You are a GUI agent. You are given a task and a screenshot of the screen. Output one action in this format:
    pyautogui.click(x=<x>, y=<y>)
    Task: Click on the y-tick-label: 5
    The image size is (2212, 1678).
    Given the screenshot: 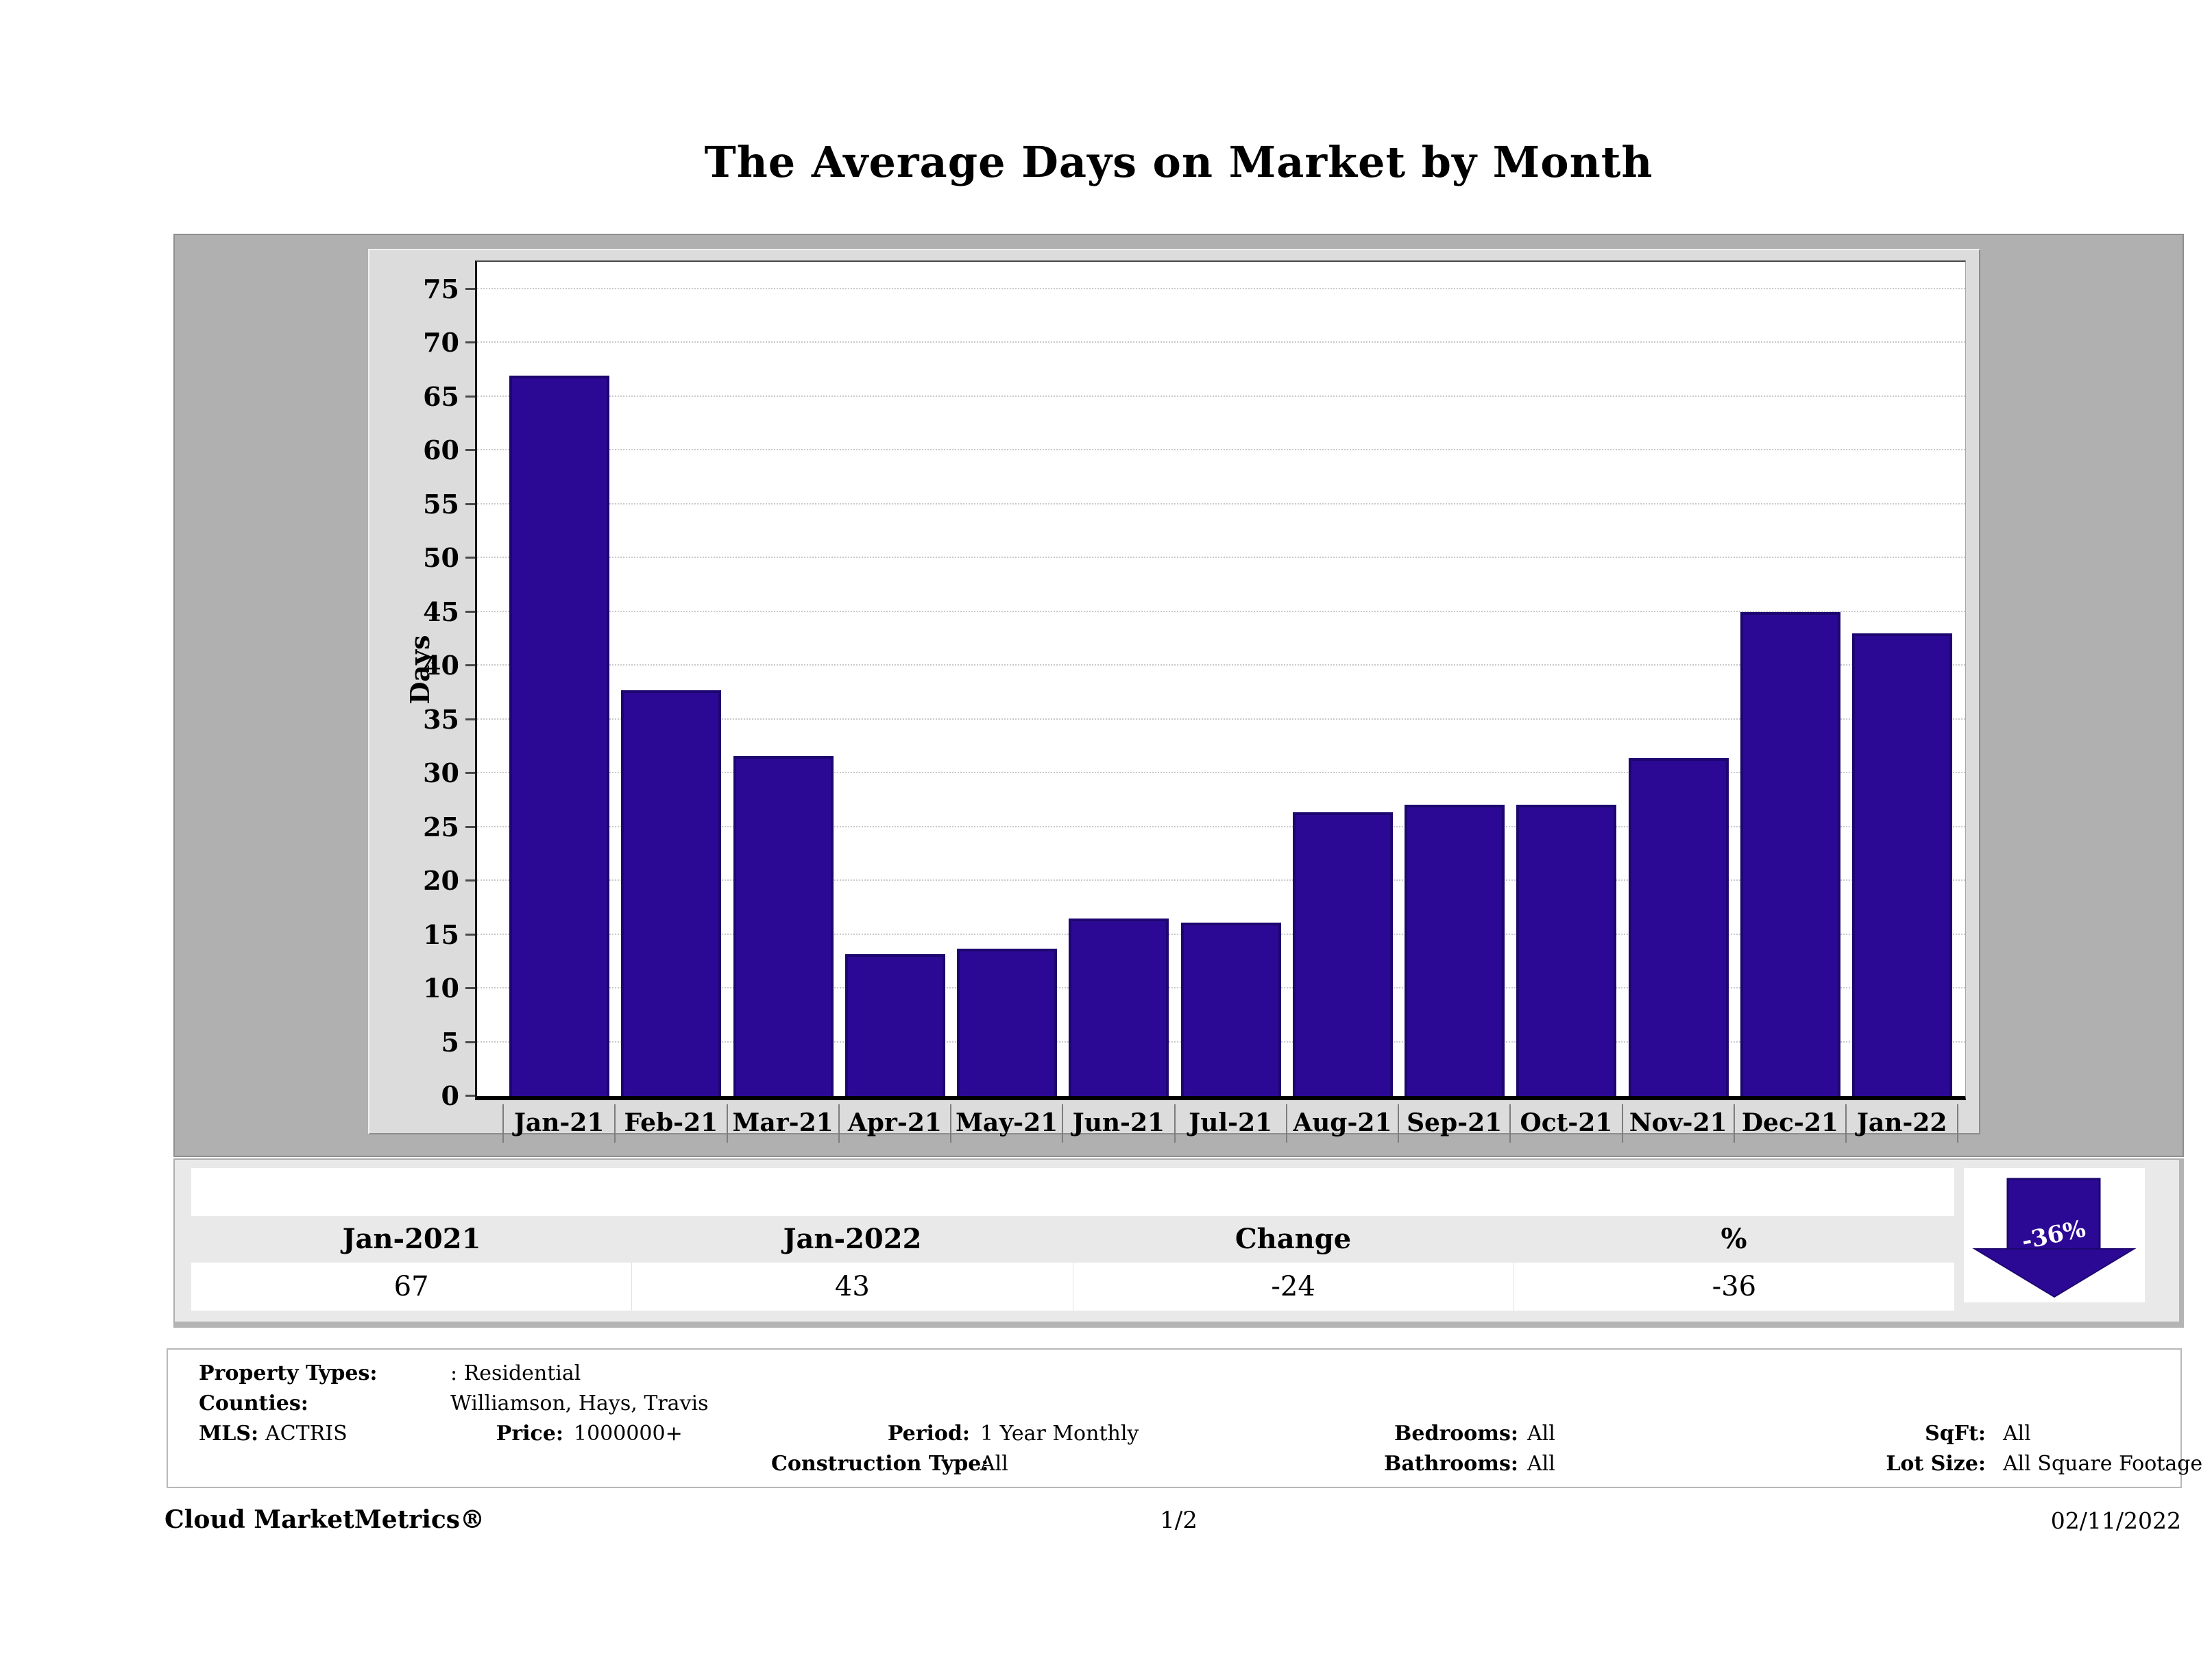 What is the action you would take?
    pyautogui.click(x=450, y=1042)
    